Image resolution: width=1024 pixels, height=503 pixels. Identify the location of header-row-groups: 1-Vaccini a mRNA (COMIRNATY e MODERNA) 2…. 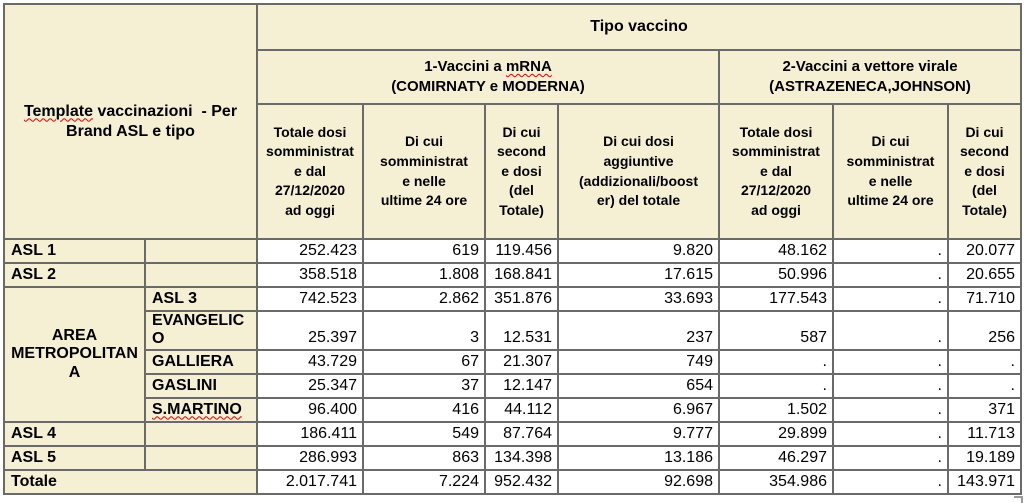
(513, 77).